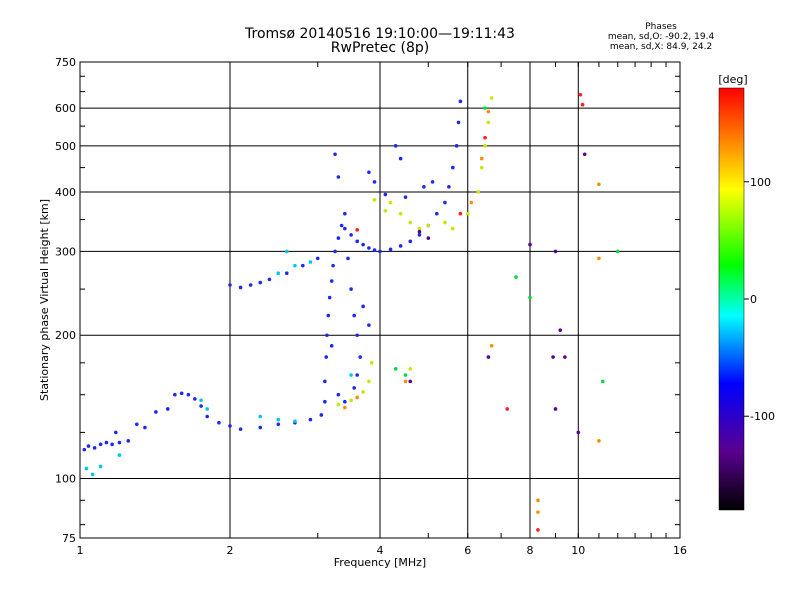 The width and height of the screenshot is (800, 600). Describe the element at coordinates (759, 299) in the screenshot. I see `colorbar-ticks: 100 0 -100` at that location.